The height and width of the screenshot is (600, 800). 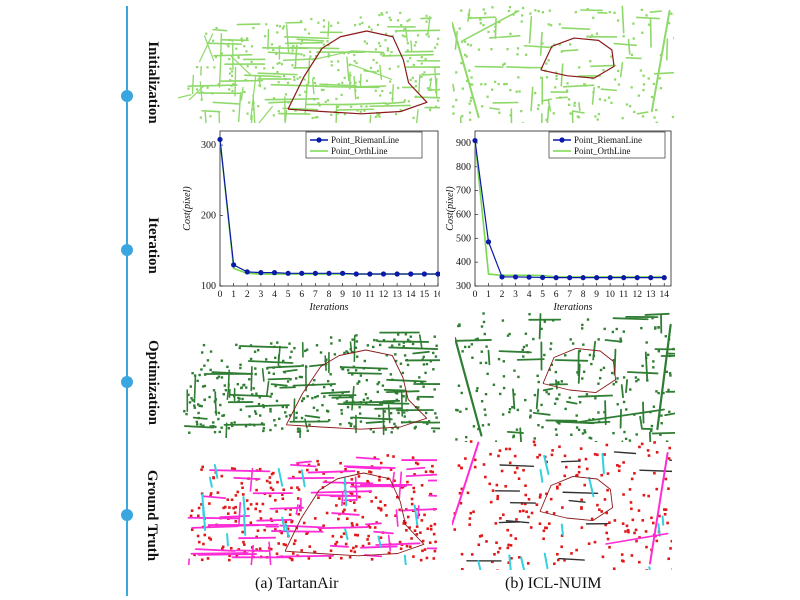 I want to click on x-tick-label: 5, so click(x=542, y=295).